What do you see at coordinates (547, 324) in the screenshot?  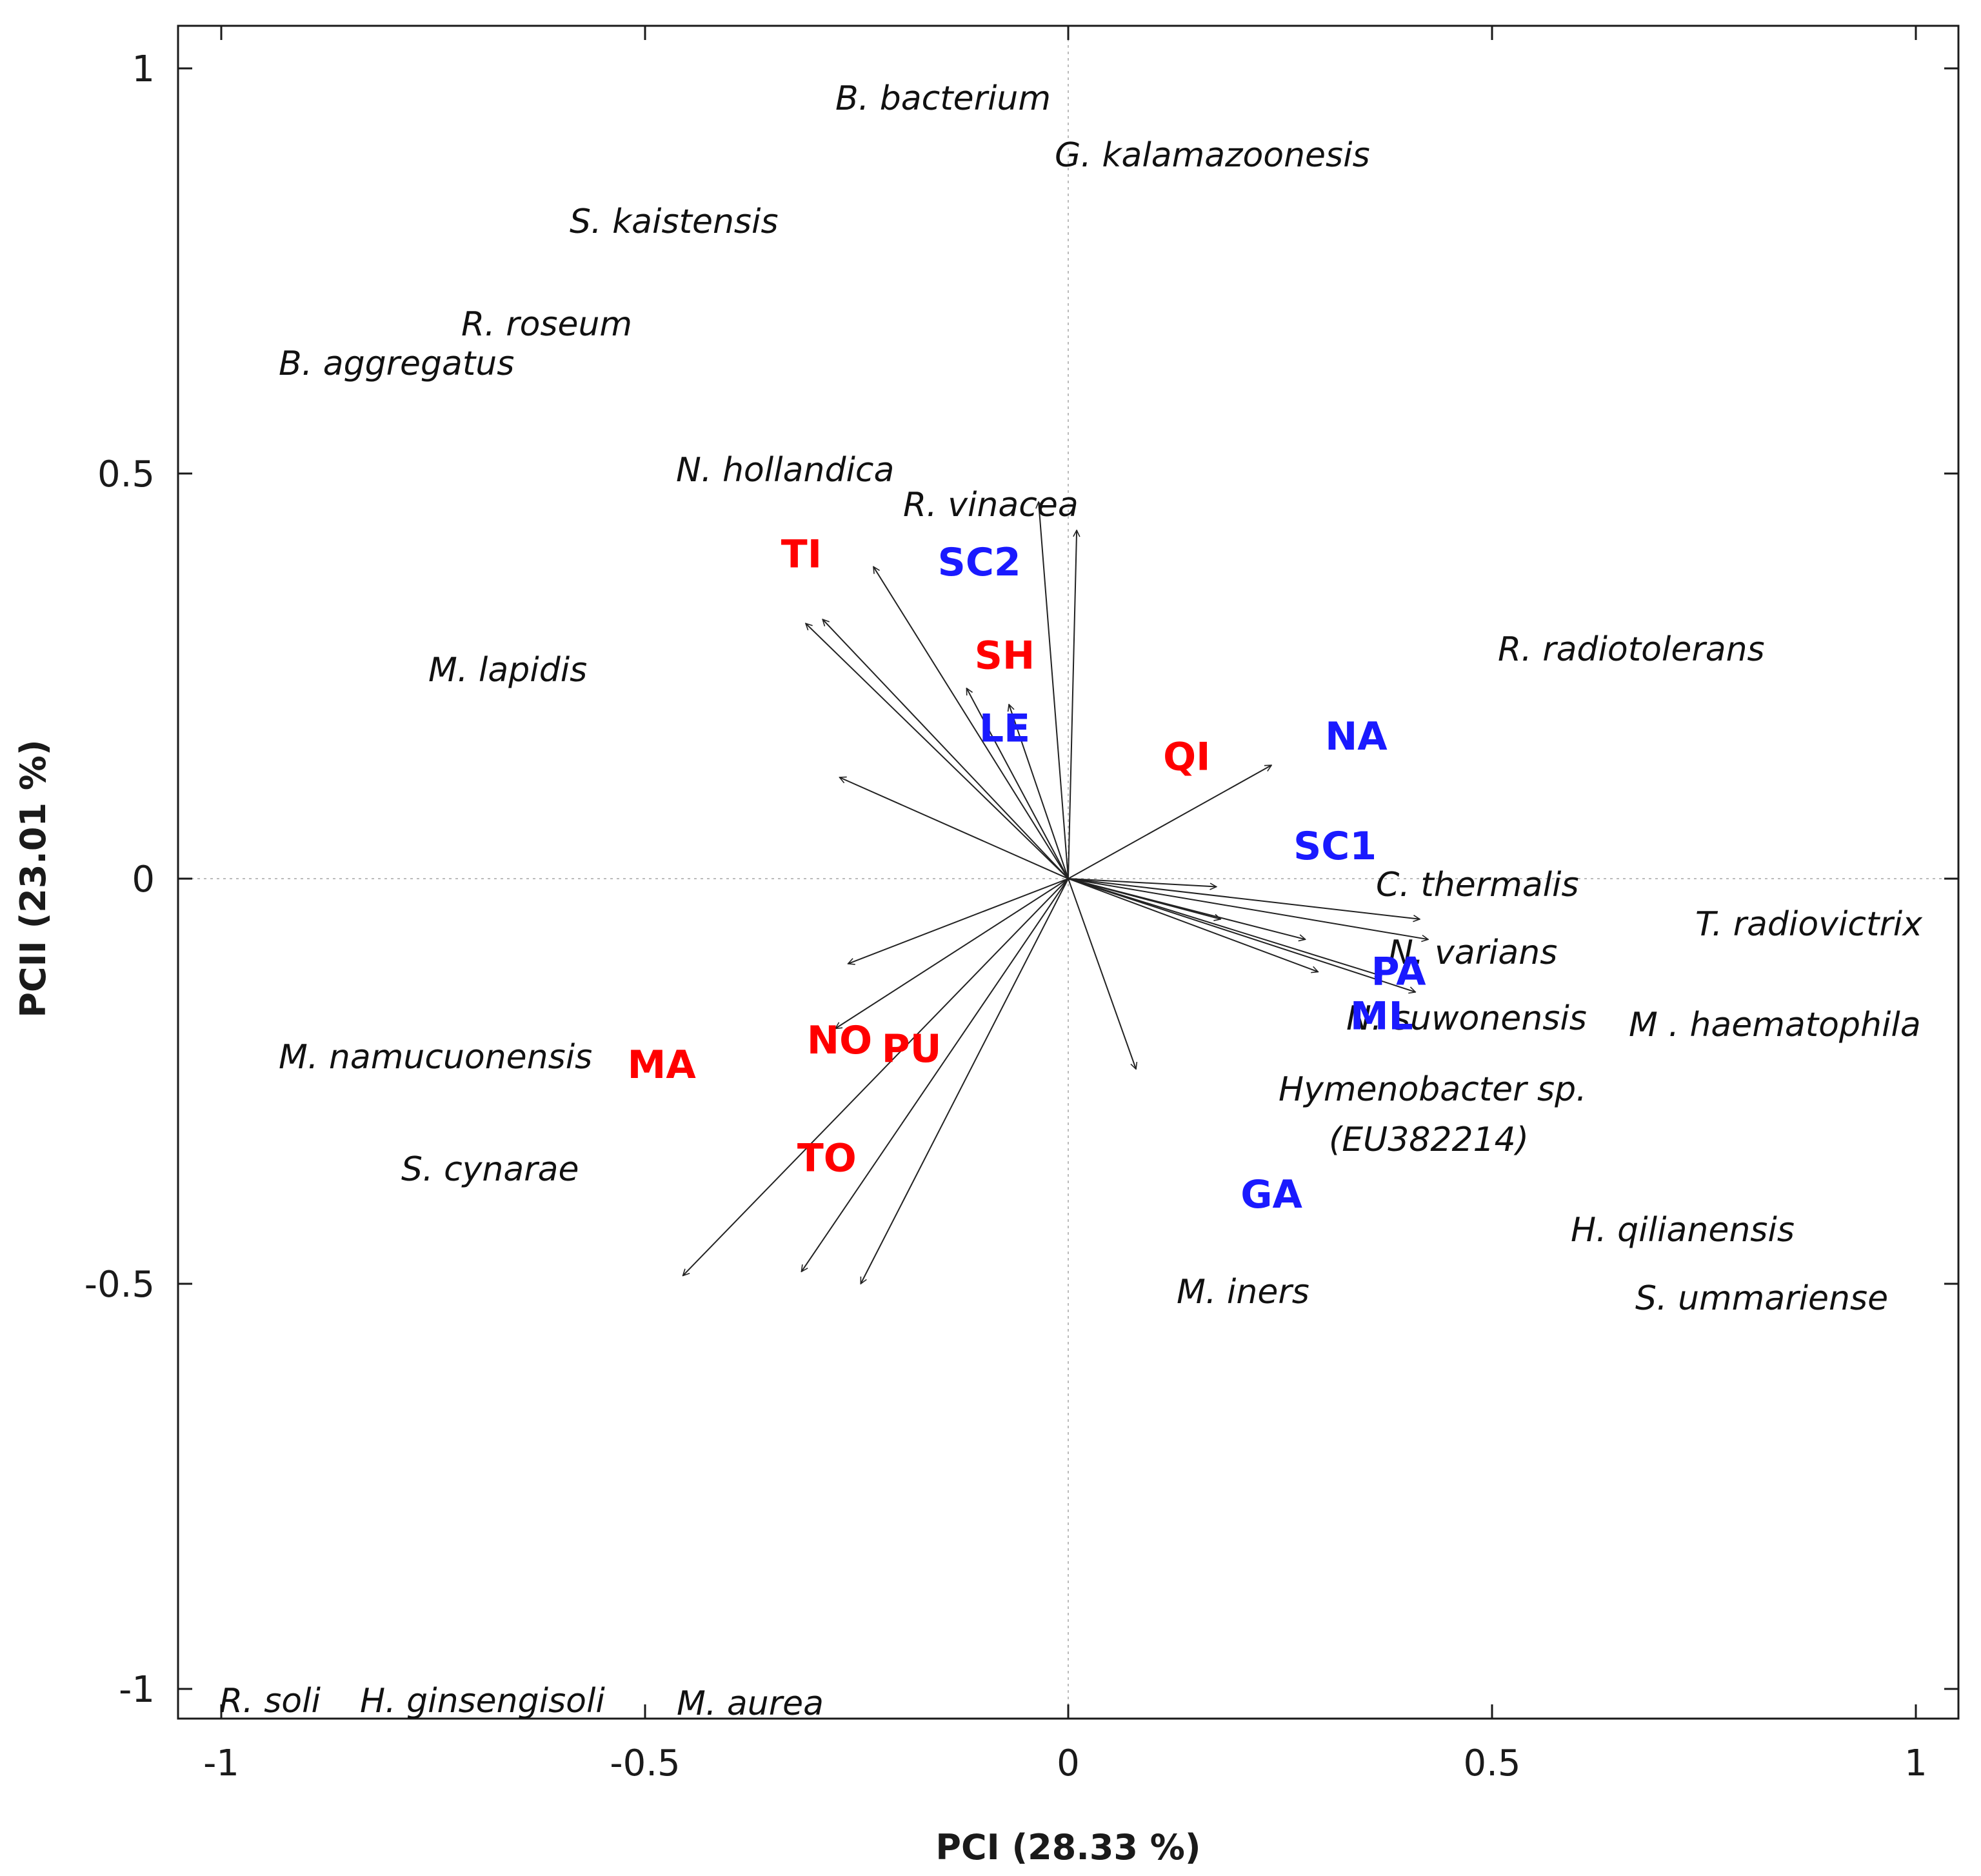 I see `label-r-roseum: R. roseum` at bounding box center [547, 324].